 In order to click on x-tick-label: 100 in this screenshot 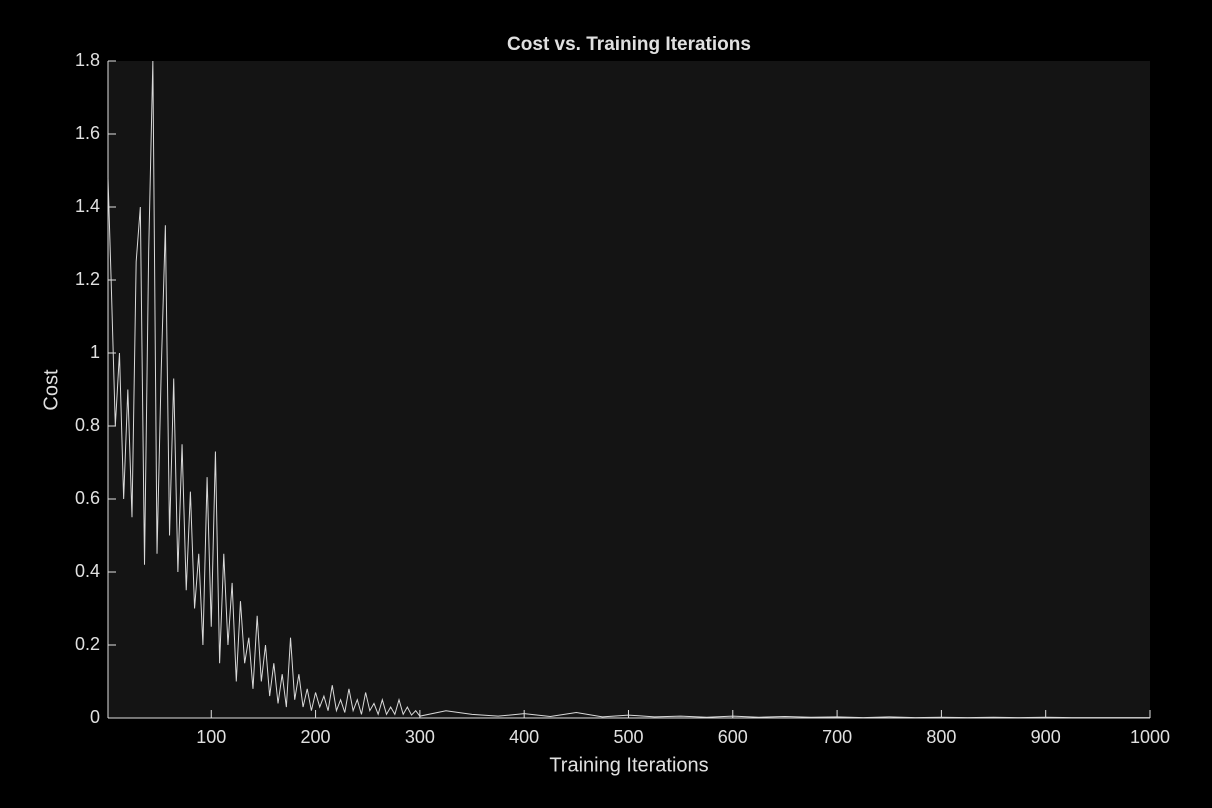, I will do `click(211, 737)`.